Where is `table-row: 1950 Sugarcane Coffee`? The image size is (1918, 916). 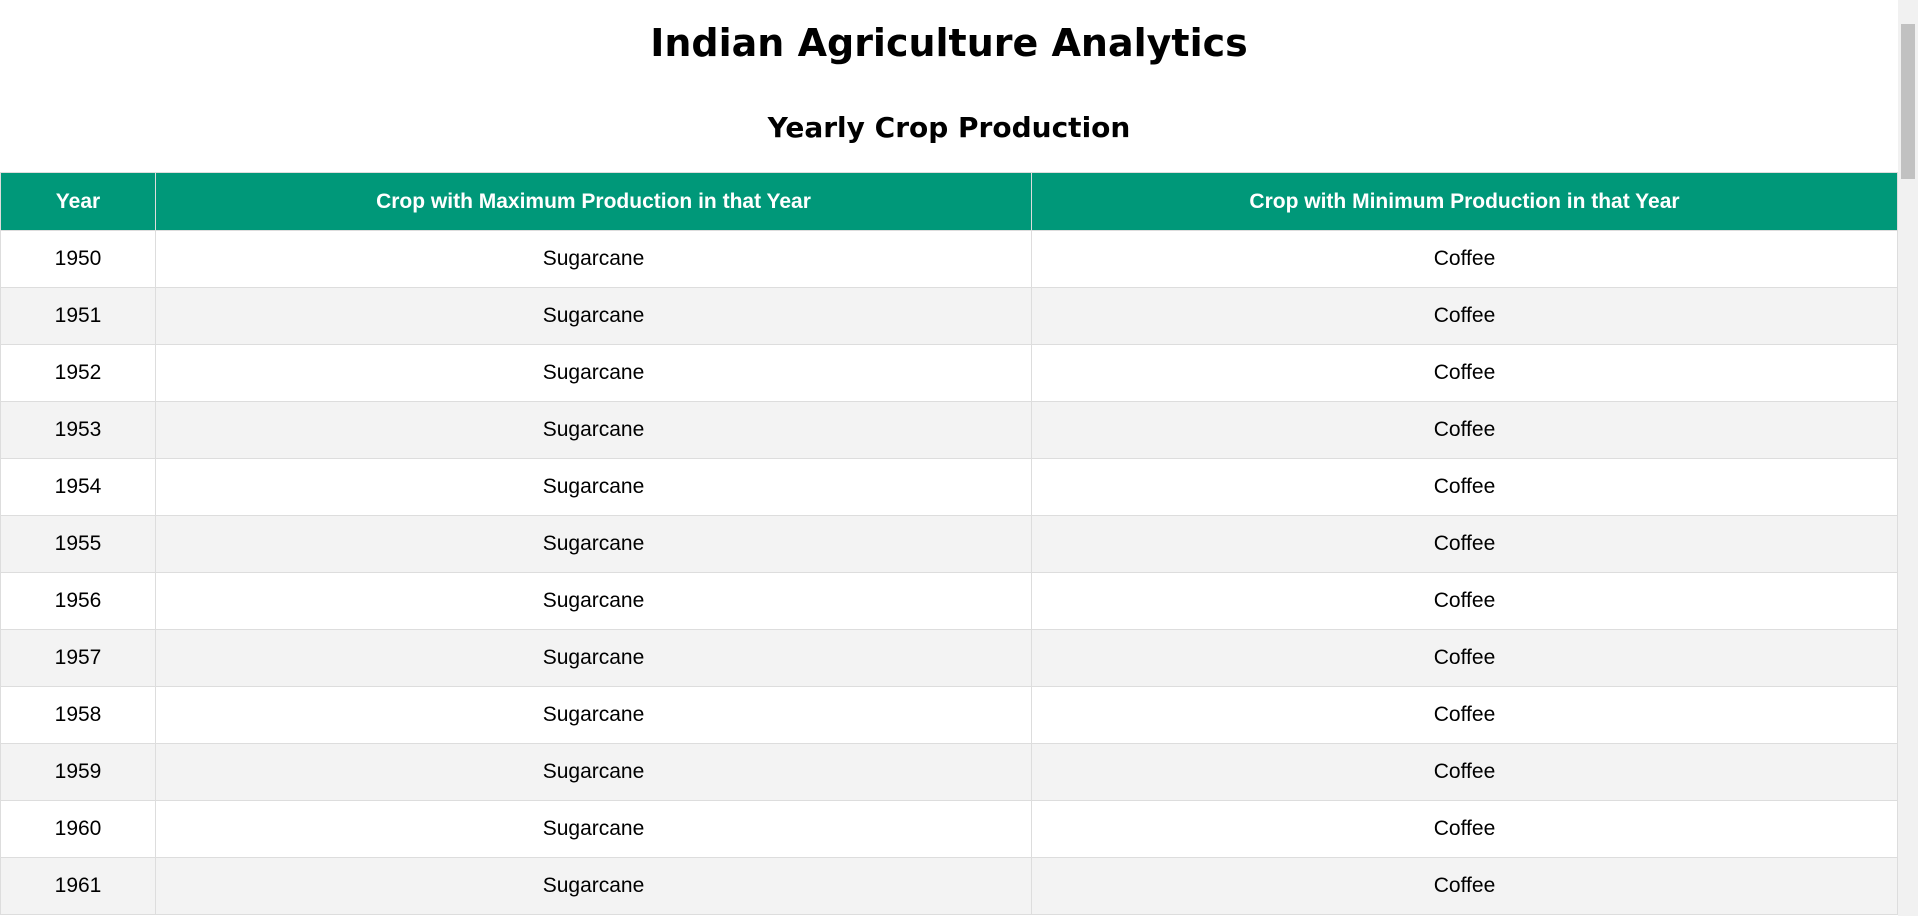 table-row: 1950 Sugarcane Coffee is located at coordinates (949, 259).